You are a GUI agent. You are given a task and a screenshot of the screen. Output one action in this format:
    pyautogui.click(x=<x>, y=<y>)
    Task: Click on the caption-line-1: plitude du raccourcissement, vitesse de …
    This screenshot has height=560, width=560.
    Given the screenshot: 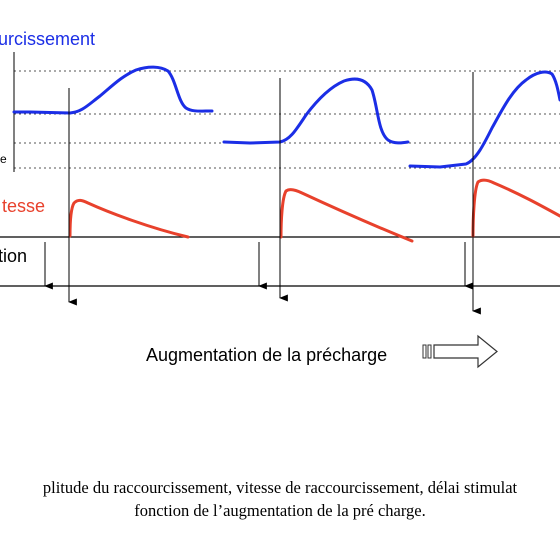 What is the action you would take?
    pyautogui.click(x=280, y=487)
    